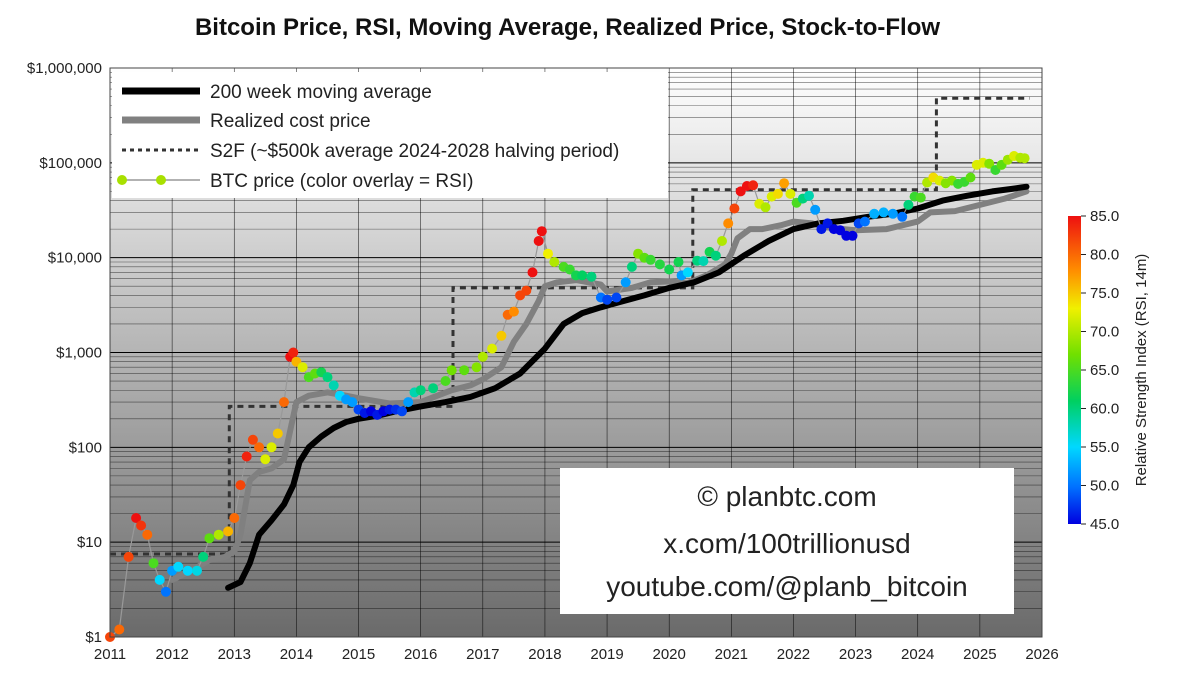  What do you see at coordinates (1104, 524) in the screenshot?
I see `colorbar-tick-label: 45.0` at bounding box center [1104, 524].